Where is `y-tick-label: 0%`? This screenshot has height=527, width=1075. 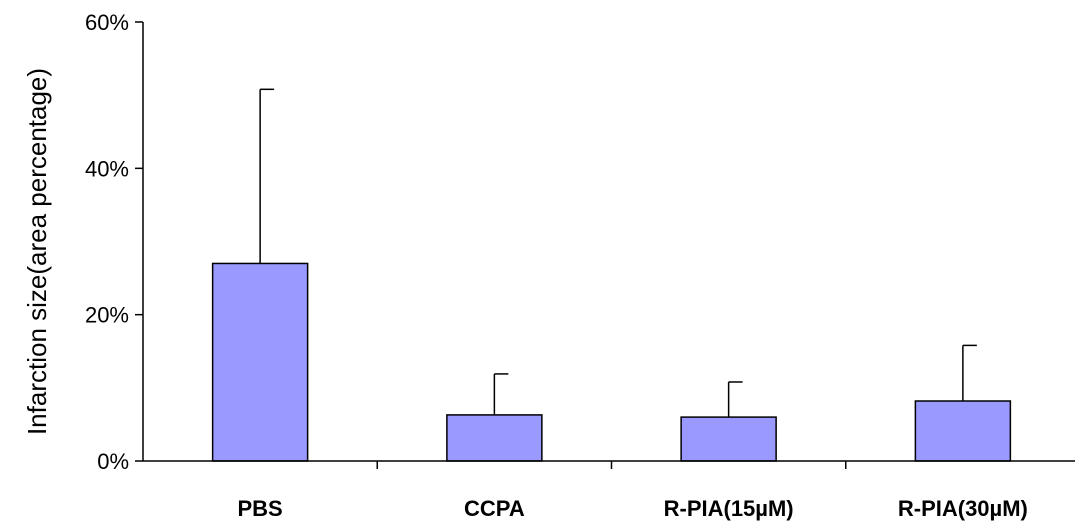 y-tick-label: 0% is located at coordinates (113, 461).